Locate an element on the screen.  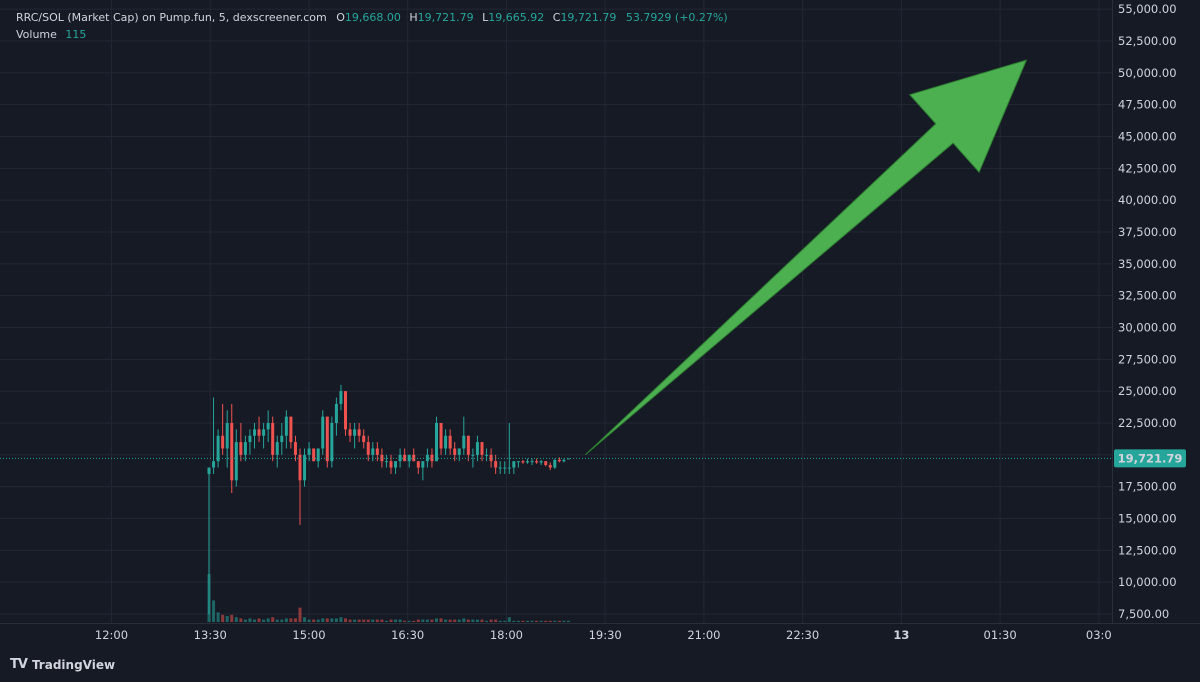
price-tick-label: 50,000.00 is located at coordinates (1147, 73).